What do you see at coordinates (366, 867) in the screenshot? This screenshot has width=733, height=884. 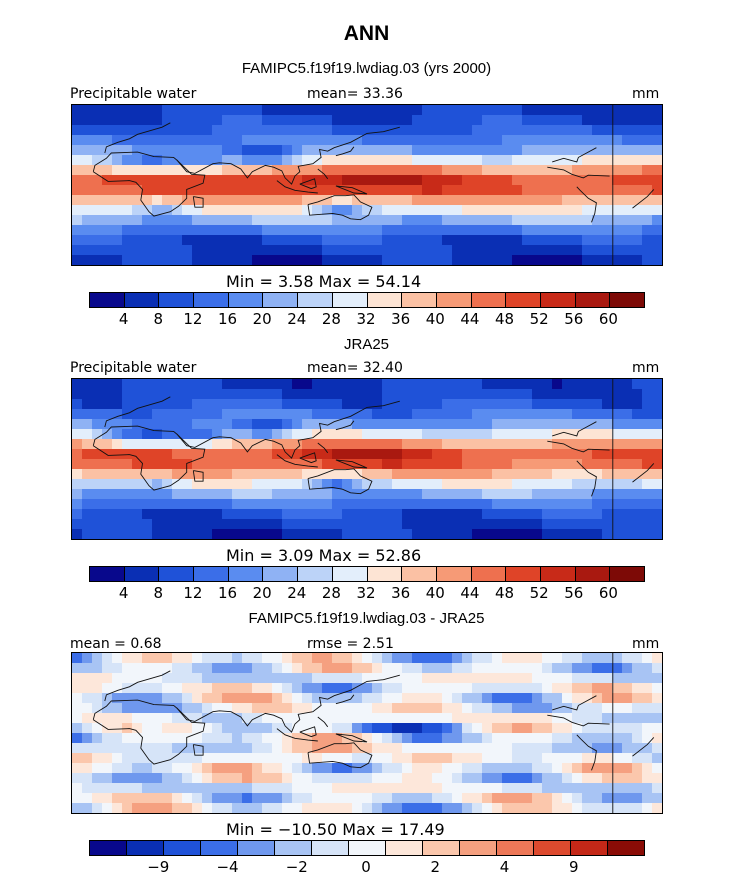 I see `colorbar-tick-label: 0` at bounding box center [366, 867].